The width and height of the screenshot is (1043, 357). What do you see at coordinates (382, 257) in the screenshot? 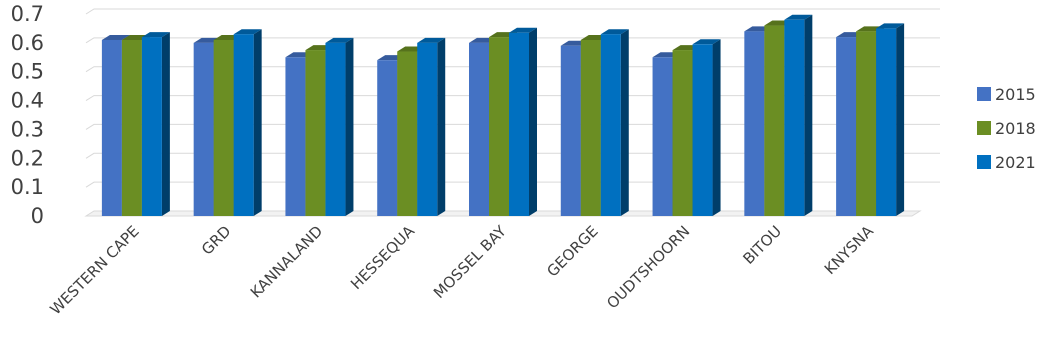
I see `x-tick-label: HESSEQUA` at bounding box center [382, 257].